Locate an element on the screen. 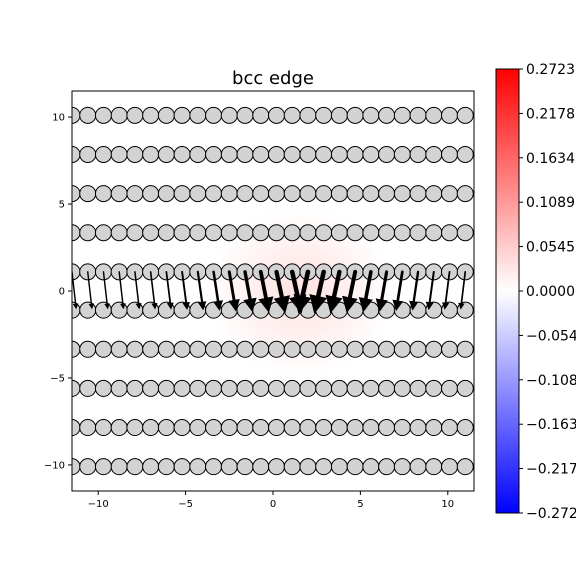 This screenshot has height=576, width=576. x-axis: −10 −5 0 5 10 is located at coordinates (271, 500).